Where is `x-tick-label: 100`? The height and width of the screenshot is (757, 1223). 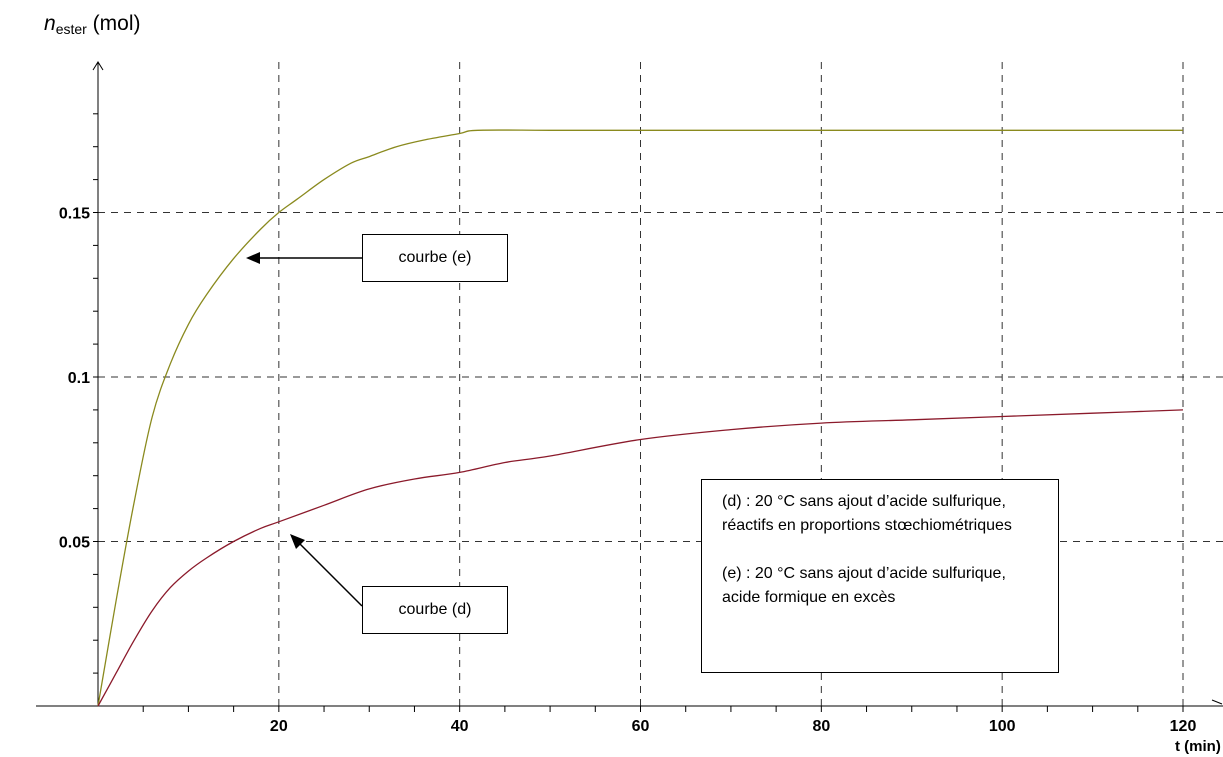
x-tick-label: 100 is located at coordinates (1002, 726).